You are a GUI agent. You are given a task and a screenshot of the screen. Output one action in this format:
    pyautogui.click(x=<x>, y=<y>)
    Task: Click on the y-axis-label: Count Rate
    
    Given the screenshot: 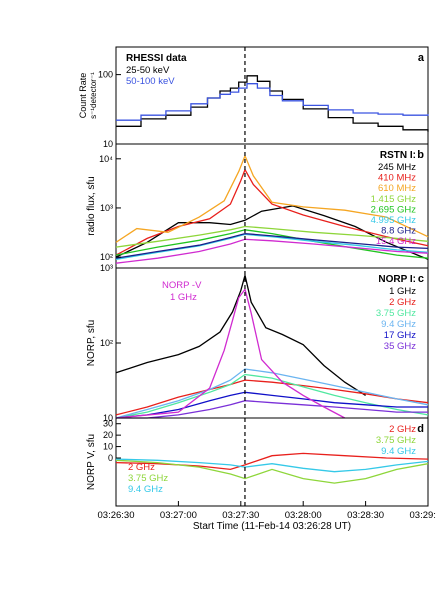 What is the action you would take?
    pyautogui.click(x=83, y=96)
    